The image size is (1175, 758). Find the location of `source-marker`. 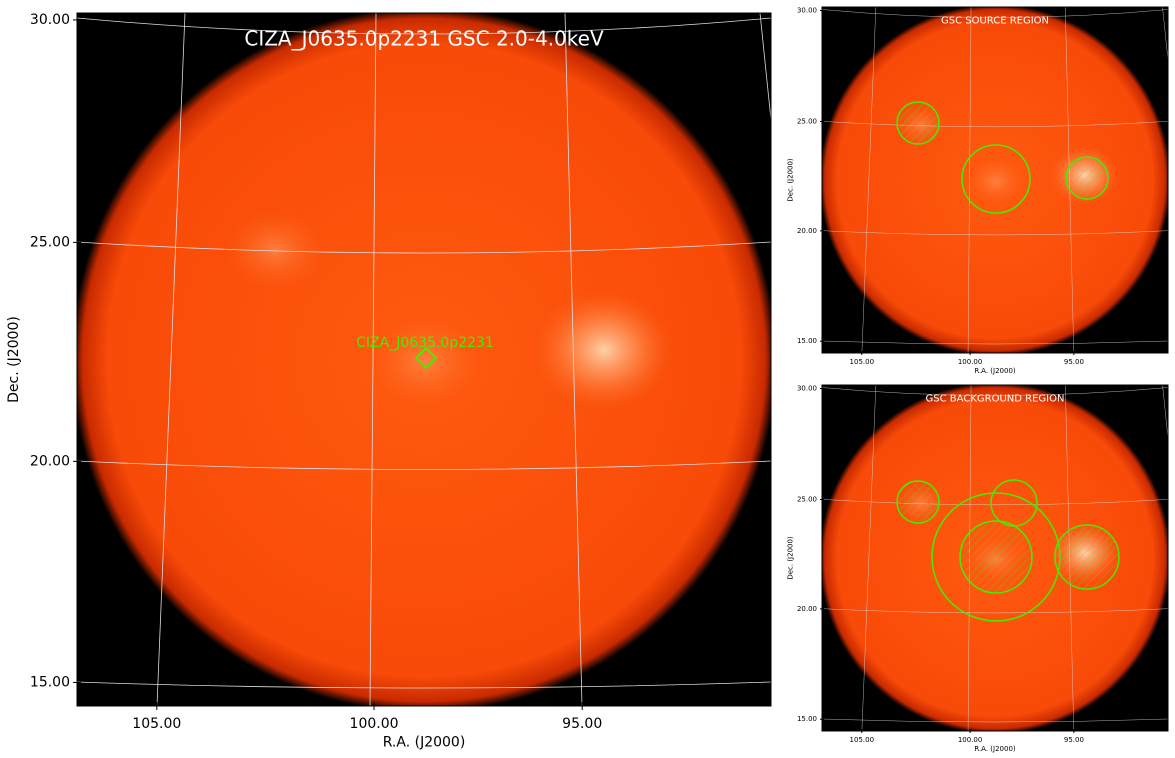

source-marker is located at coordinates (426, 358).